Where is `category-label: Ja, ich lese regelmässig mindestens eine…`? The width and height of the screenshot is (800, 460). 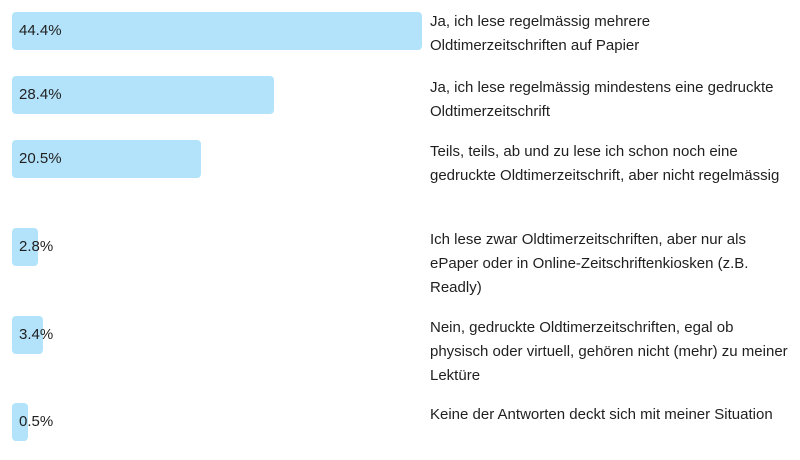
category-label: Ja, ich lese regelmässig mindestens eine… is located at coordinates (602, 99).